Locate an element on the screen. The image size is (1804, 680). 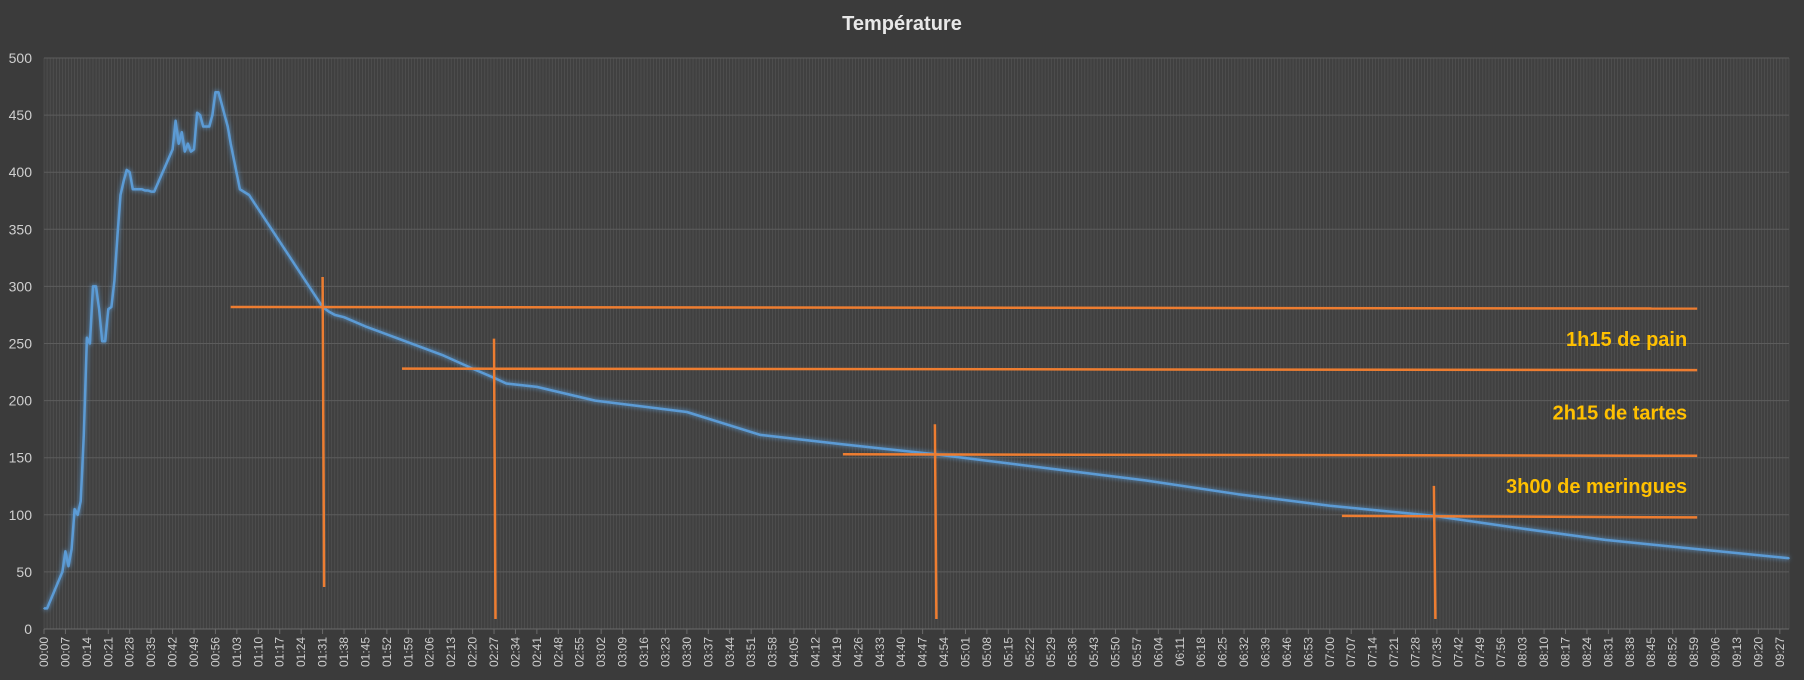
x-tick-label: 04:54 is located at coordinates (944, 652).